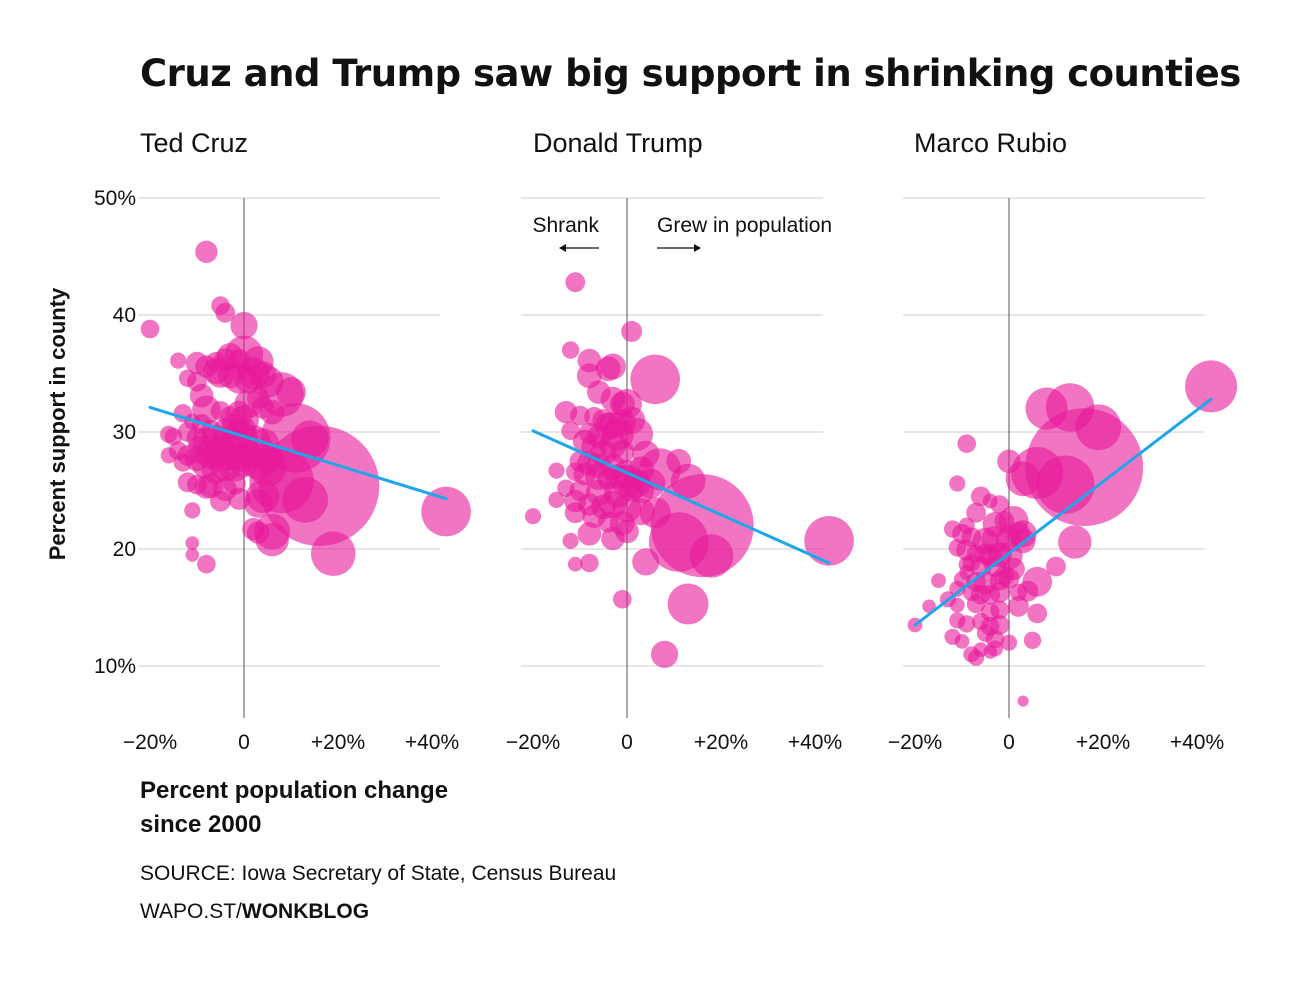 The width and height of the screenshot is (1302, 988). What do you see at coordinates (618, 143) in the screenshot?
I see `panel-title-trump: Donald Trump` at bounding box center [618, 143].